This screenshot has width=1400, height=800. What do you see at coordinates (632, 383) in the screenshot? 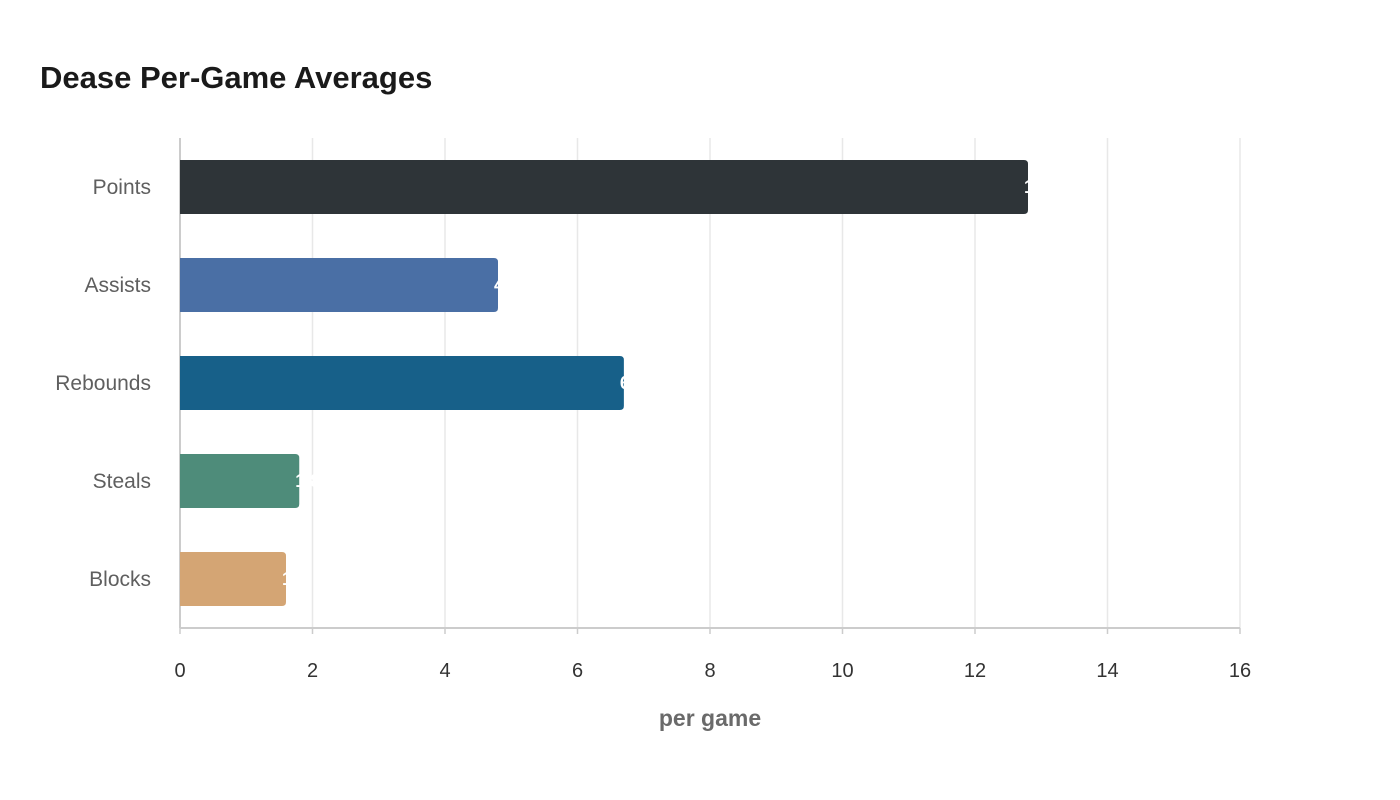
I see `bar-value-label: 6.7` at bounding box center [632, 383].